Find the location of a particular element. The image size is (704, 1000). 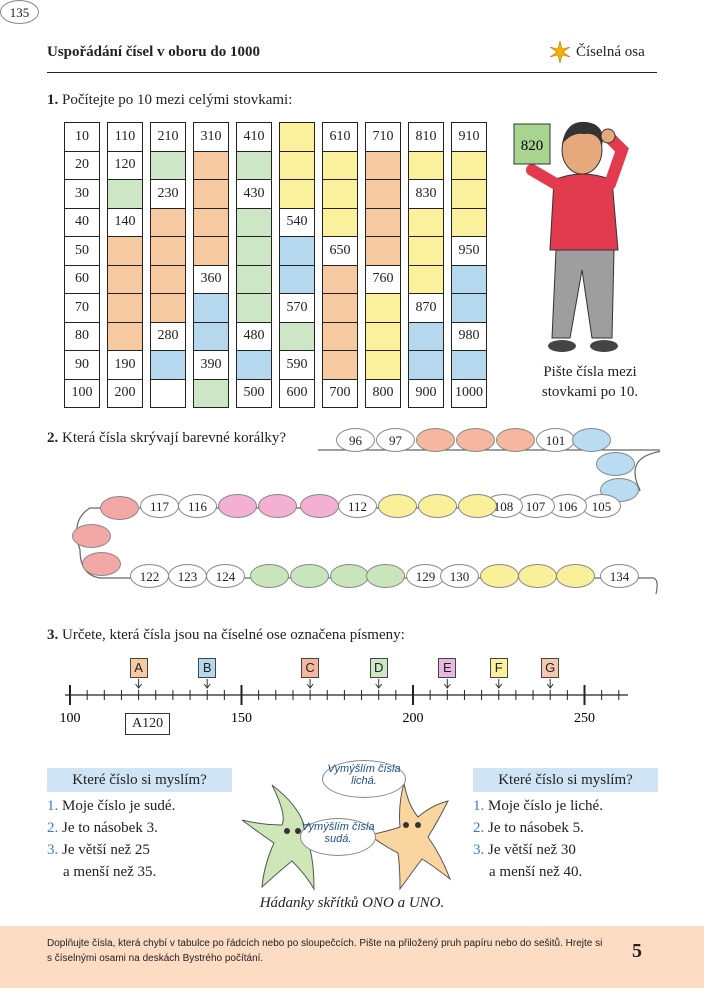

table-cell: 810 is located at coordinates (426, 137).